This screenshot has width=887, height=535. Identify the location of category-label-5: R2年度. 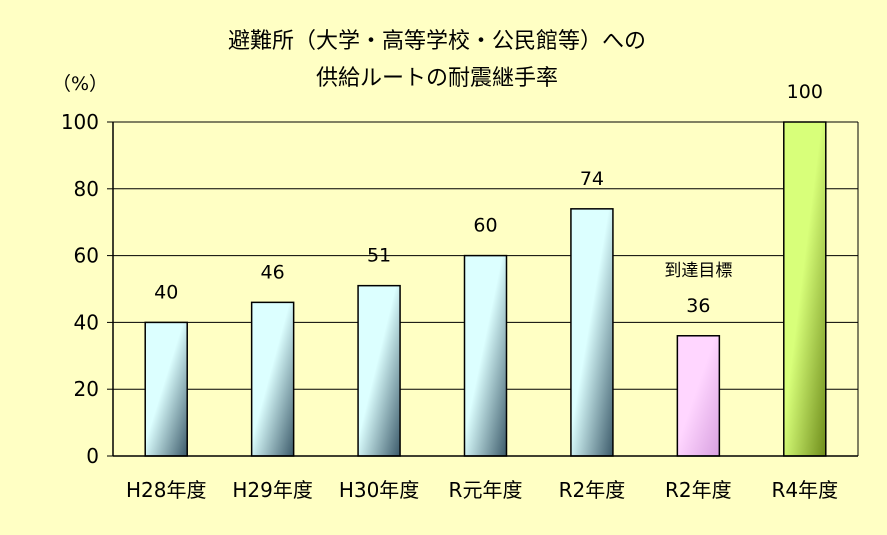
(592, 490).